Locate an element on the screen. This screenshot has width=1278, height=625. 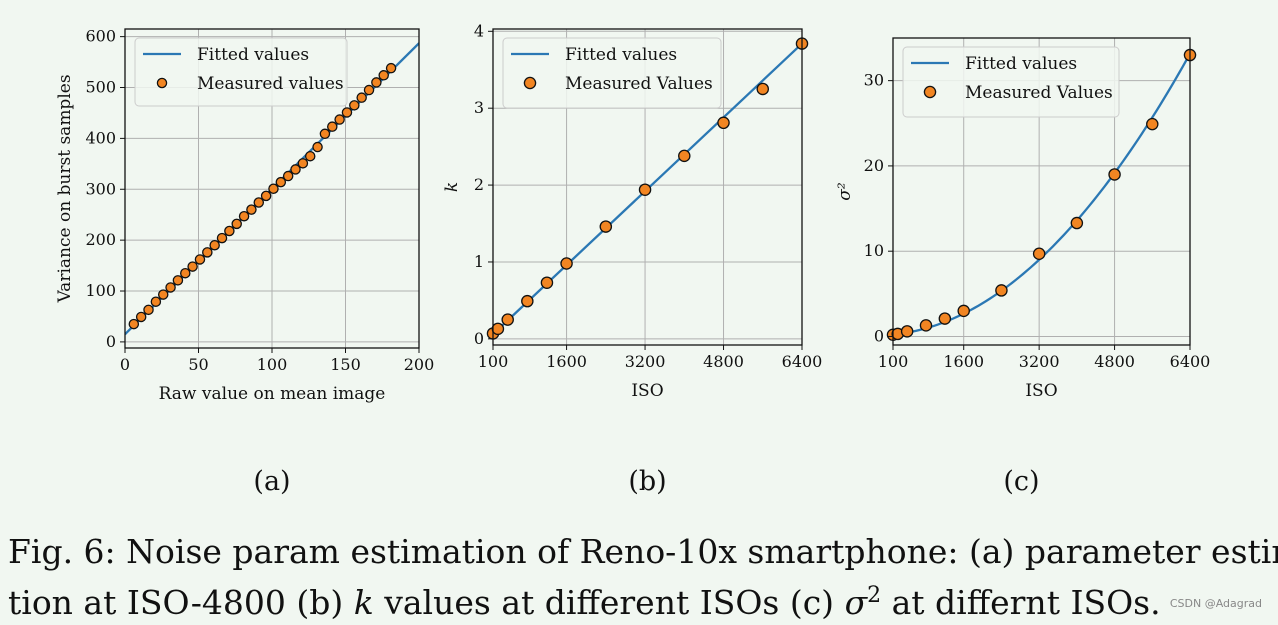
y-tick-label: 10 is located at coordinates (874, 250).